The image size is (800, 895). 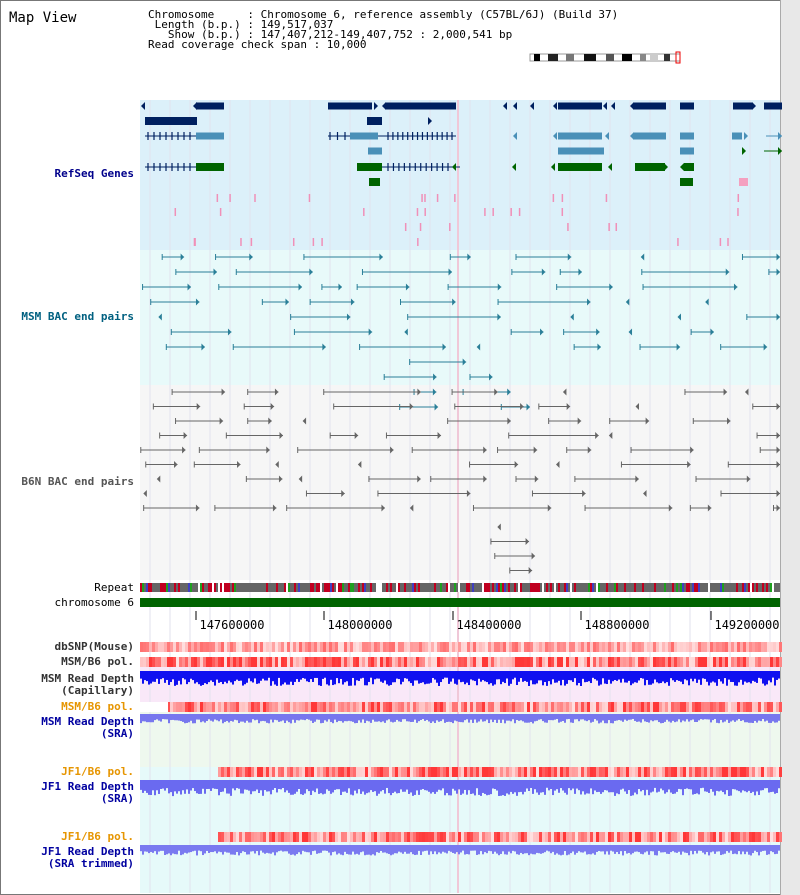 I want to click on track-label-msm-bac: MSM BAC end pairs, so click(x=77, y=316).